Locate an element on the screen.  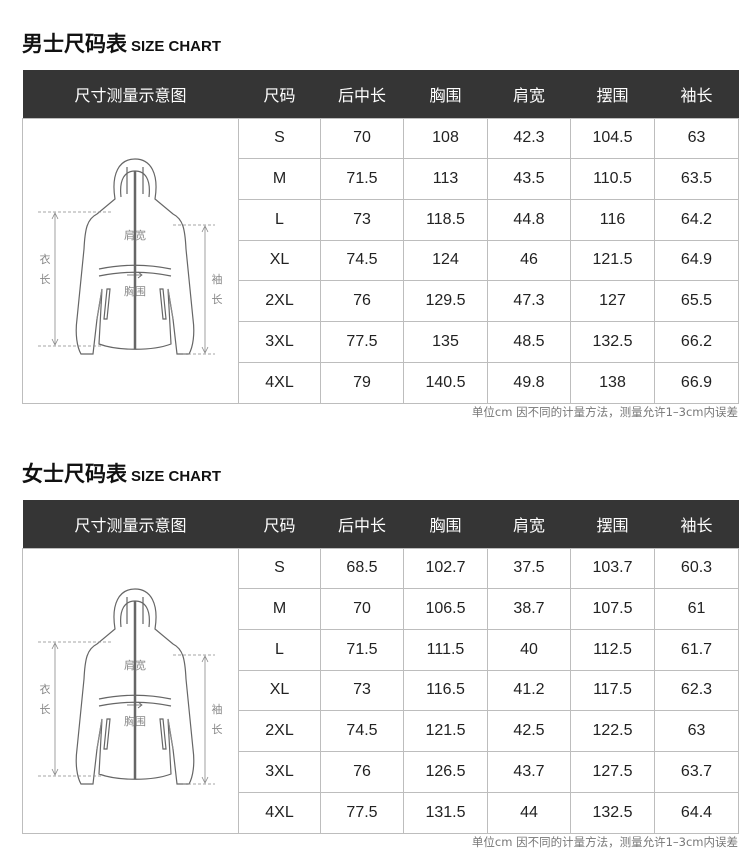
measurement-cell: 71.5 is located at coordinates (362, 649).